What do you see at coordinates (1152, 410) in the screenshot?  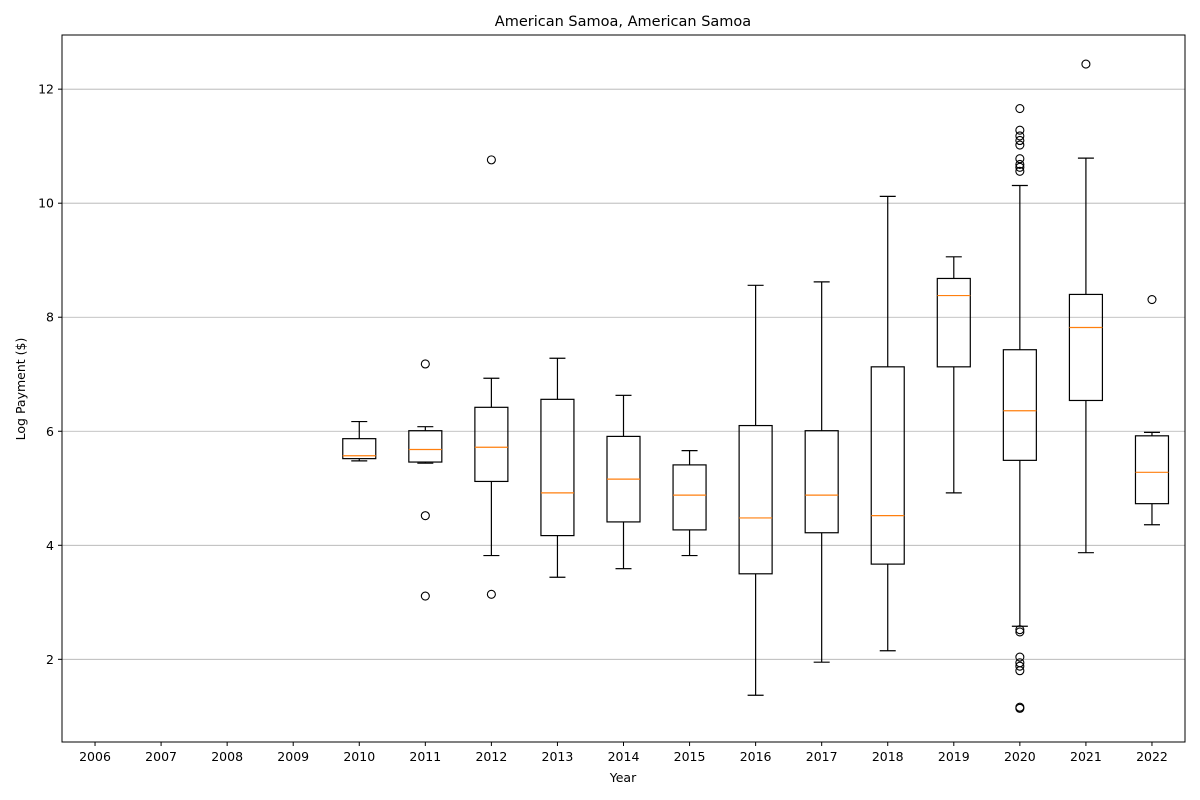 I see `box-2022` at bounding box center [1152, 410].